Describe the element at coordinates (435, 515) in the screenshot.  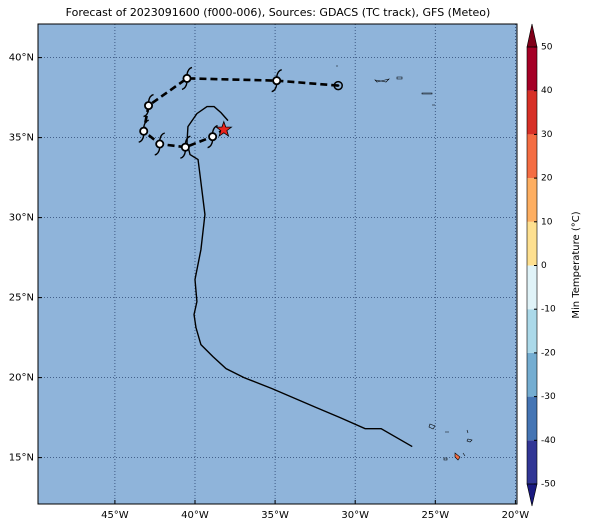
I see `x-tick-label: 25°W` at that location.